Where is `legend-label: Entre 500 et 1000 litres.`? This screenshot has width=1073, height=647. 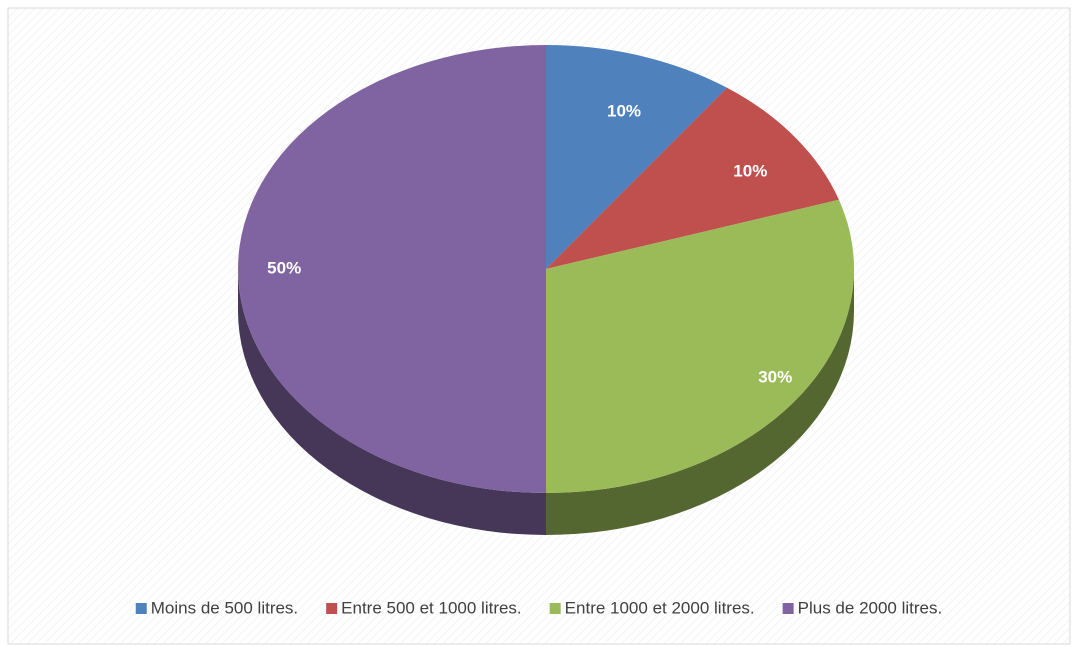
legend-label: Entre 500 et 1000 litres. is located at coordinates (431, 607).